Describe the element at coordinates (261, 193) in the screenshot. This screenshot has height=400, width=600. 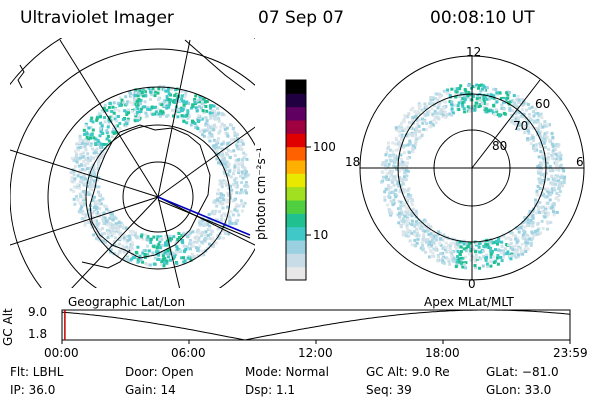
I see `colorbar-unit-label: photon cm⁻²s⁻¹` at that location.